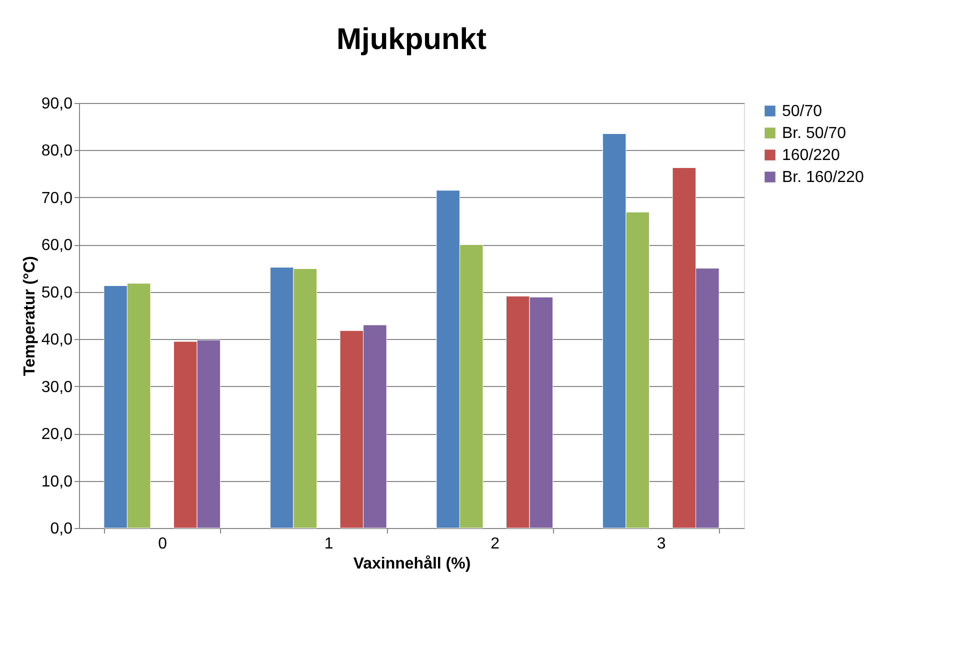  What do you see at coordinates (29, 316) in the screenshot?
I see `y-axis-title: Temperatur (°C)` at bounding box center [29, 316].